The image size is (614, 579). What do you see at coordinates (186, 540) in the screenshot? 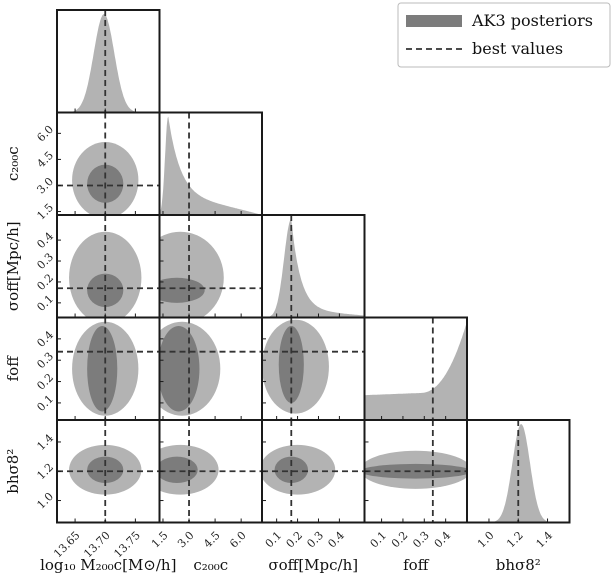
I see `x-tick-label-c: 3.0` at bounding box center [186, 540].